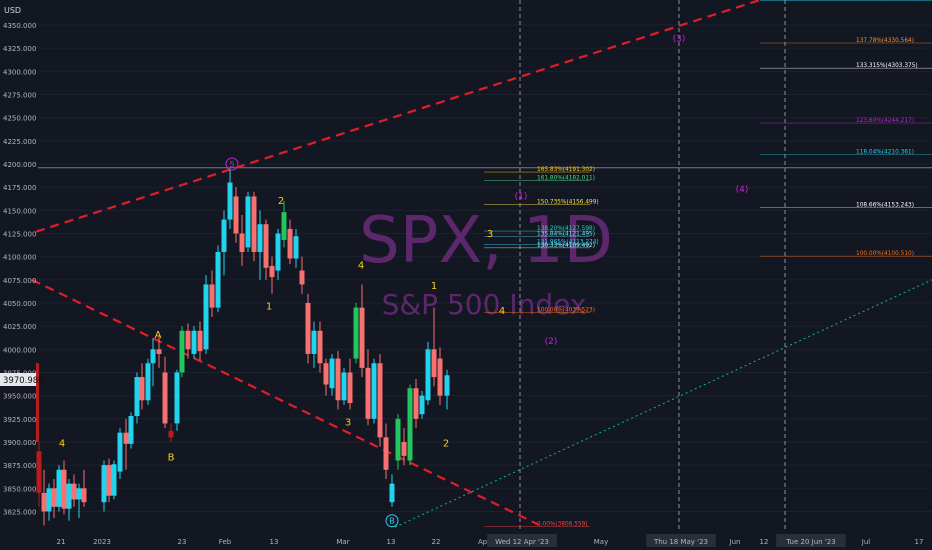 This screenshot has height=550, width=932. Describe the element at coordinates (566, 179) in the screenshot. I see `fib-level-label: 161.80%(4182.011)` at that location.